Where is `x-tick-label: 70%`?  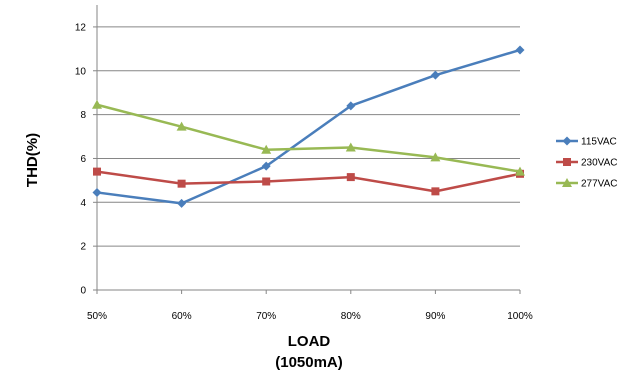
x-tick-label: 70% is located at coordinates (266, 316).